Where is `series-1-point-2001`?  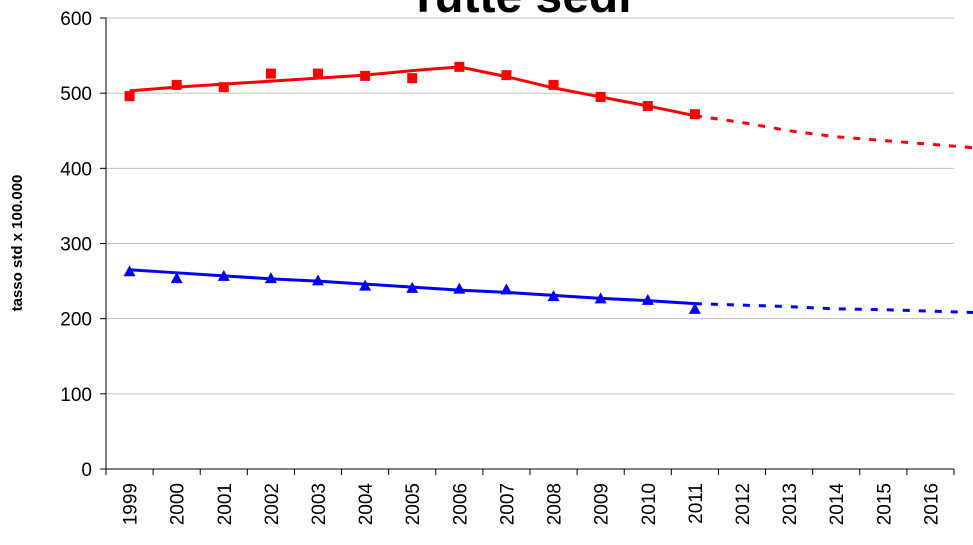 series-1-point-2001 is located at coordinates (223, 275).